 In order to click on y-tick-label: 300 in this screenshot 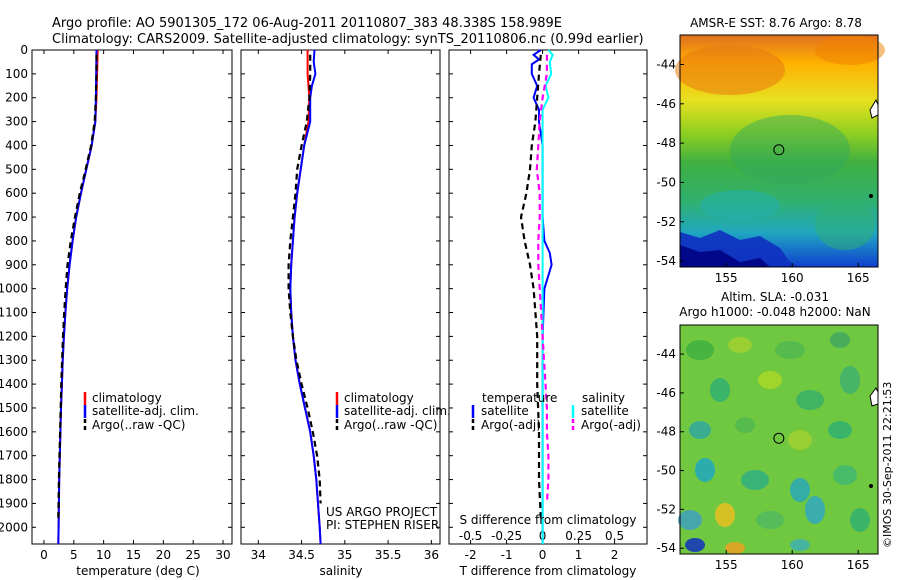, I will do `click(16, 122)`.